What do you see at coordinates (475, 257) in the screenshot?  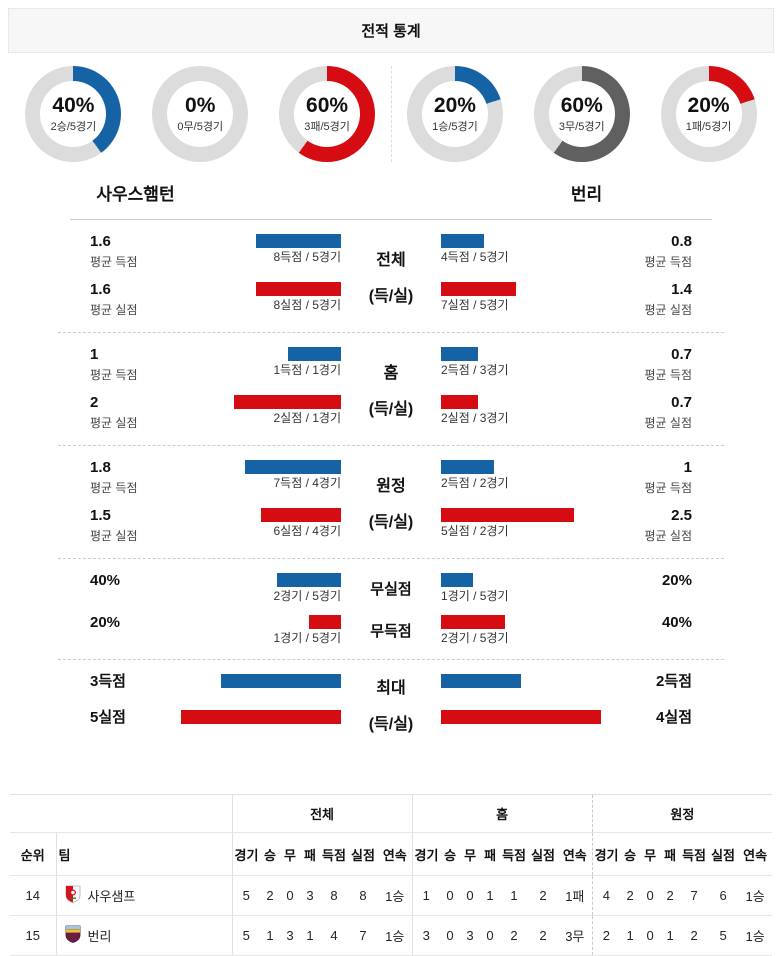 I see `bar-caption: 4득점 / 5경기` at bounding box center [475, 257].